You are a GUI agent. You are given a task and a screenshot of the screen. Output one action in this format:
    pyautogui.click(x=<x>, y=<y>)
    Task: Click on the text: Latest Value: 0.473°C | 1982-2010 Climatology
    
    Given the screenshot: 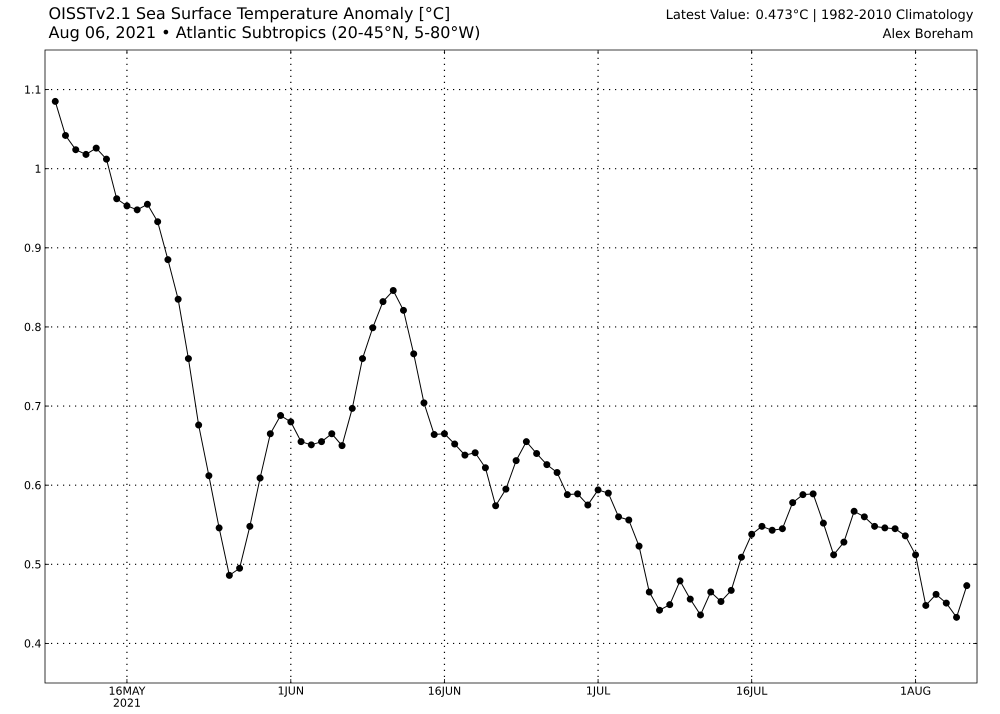 What is the action you would take?
    pyautogui.click(x=820, y=15)
    